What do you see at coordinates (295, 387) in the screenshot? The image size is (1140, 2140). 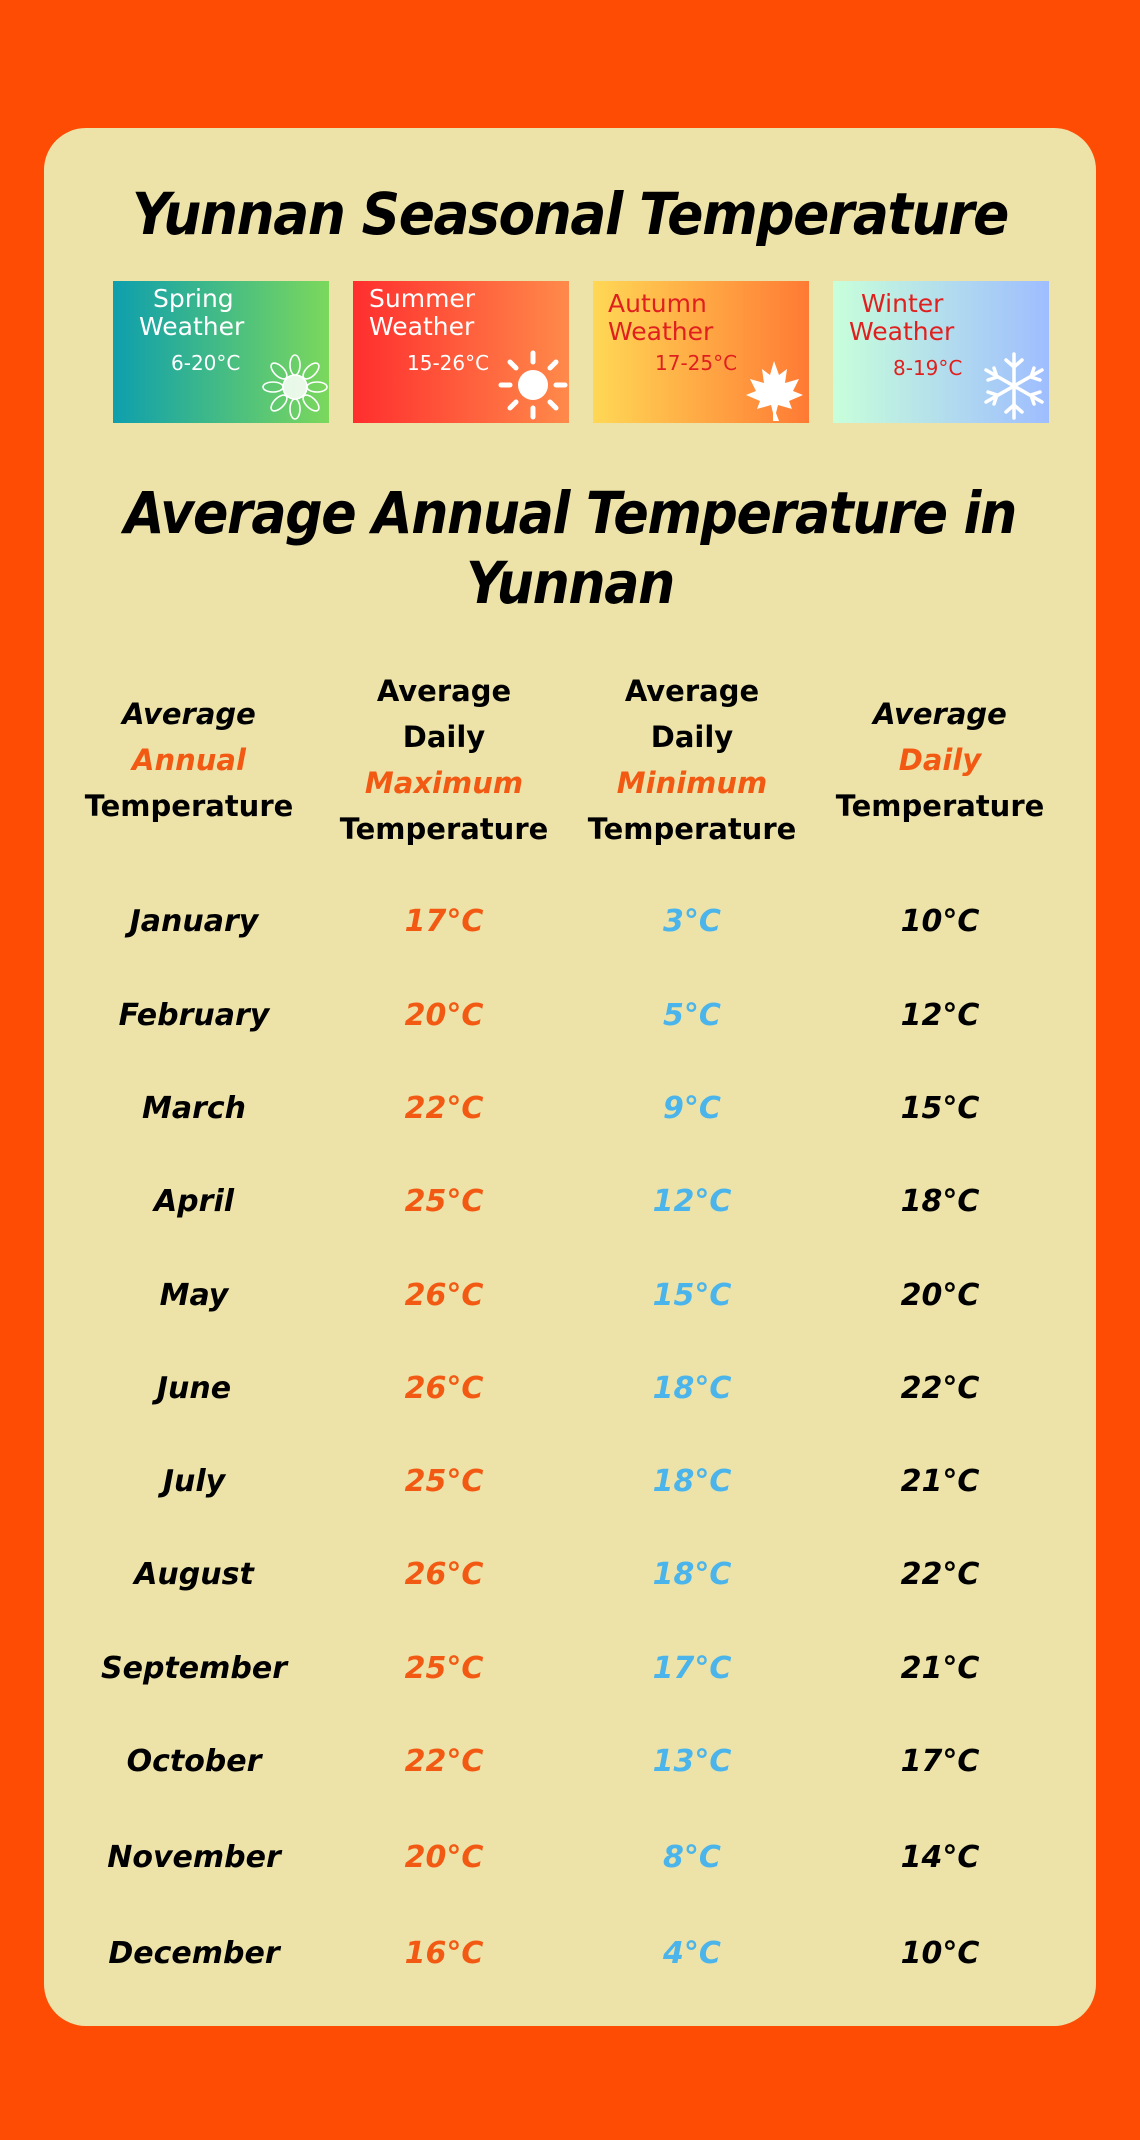 I see `sunflower-icon` at bounding box center [295, 387].